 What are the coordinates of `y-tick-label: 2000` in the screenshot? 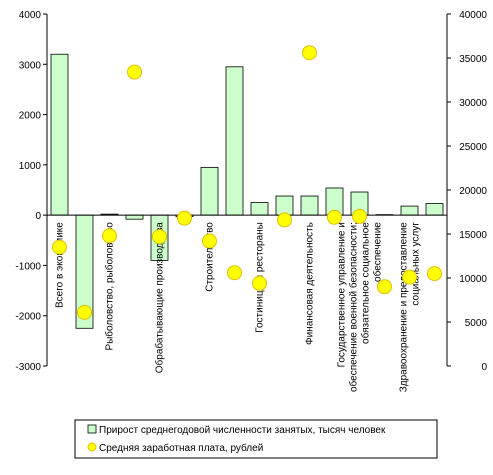 It's located at (30, 116).